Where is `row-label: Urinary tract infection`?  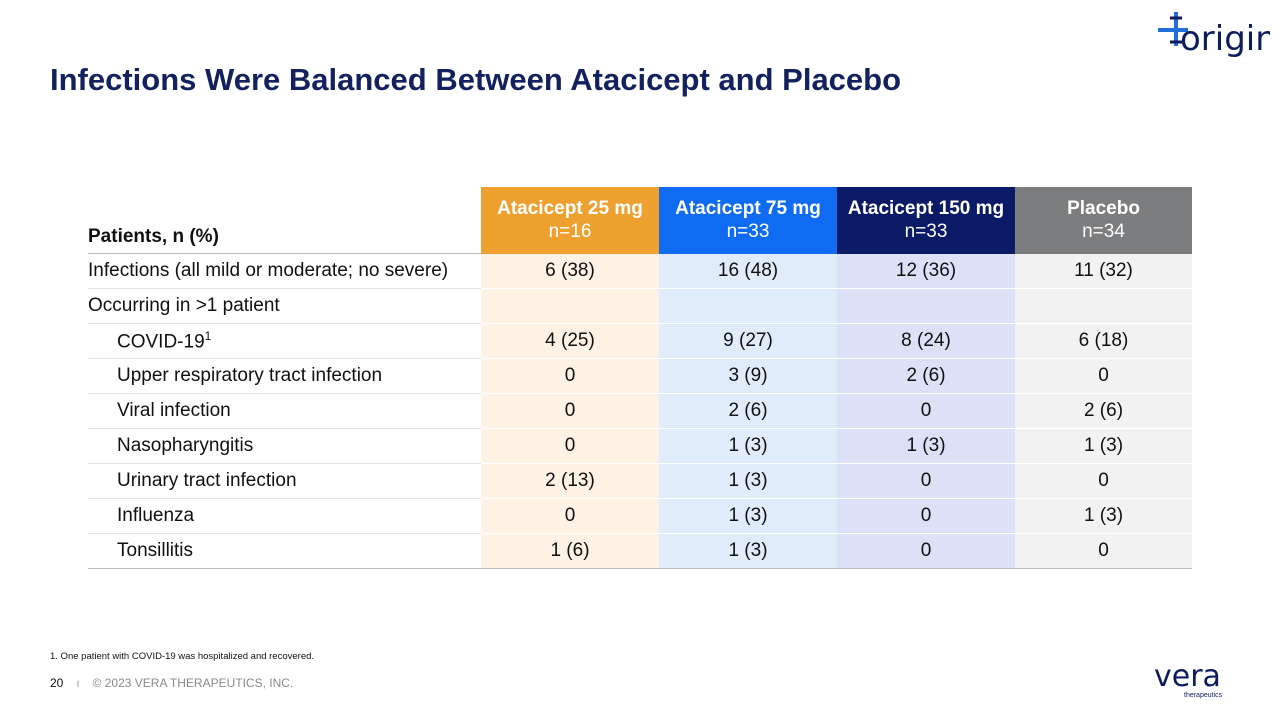 row-label: Urinary tract infection is located at coordinates (284, 481).